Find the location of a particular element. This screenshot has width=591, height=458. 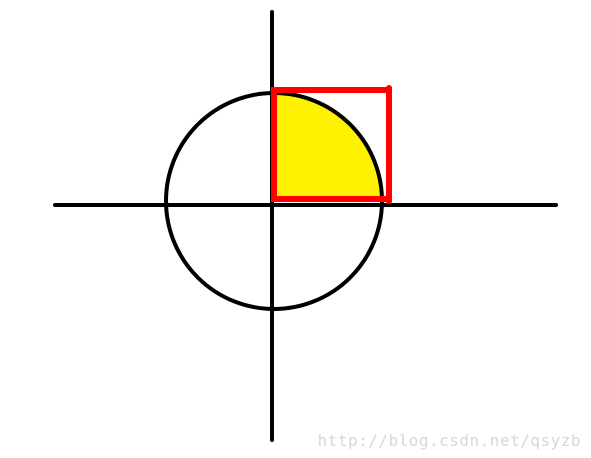

quarter-circle-fill is located at coordinates (328, 147).